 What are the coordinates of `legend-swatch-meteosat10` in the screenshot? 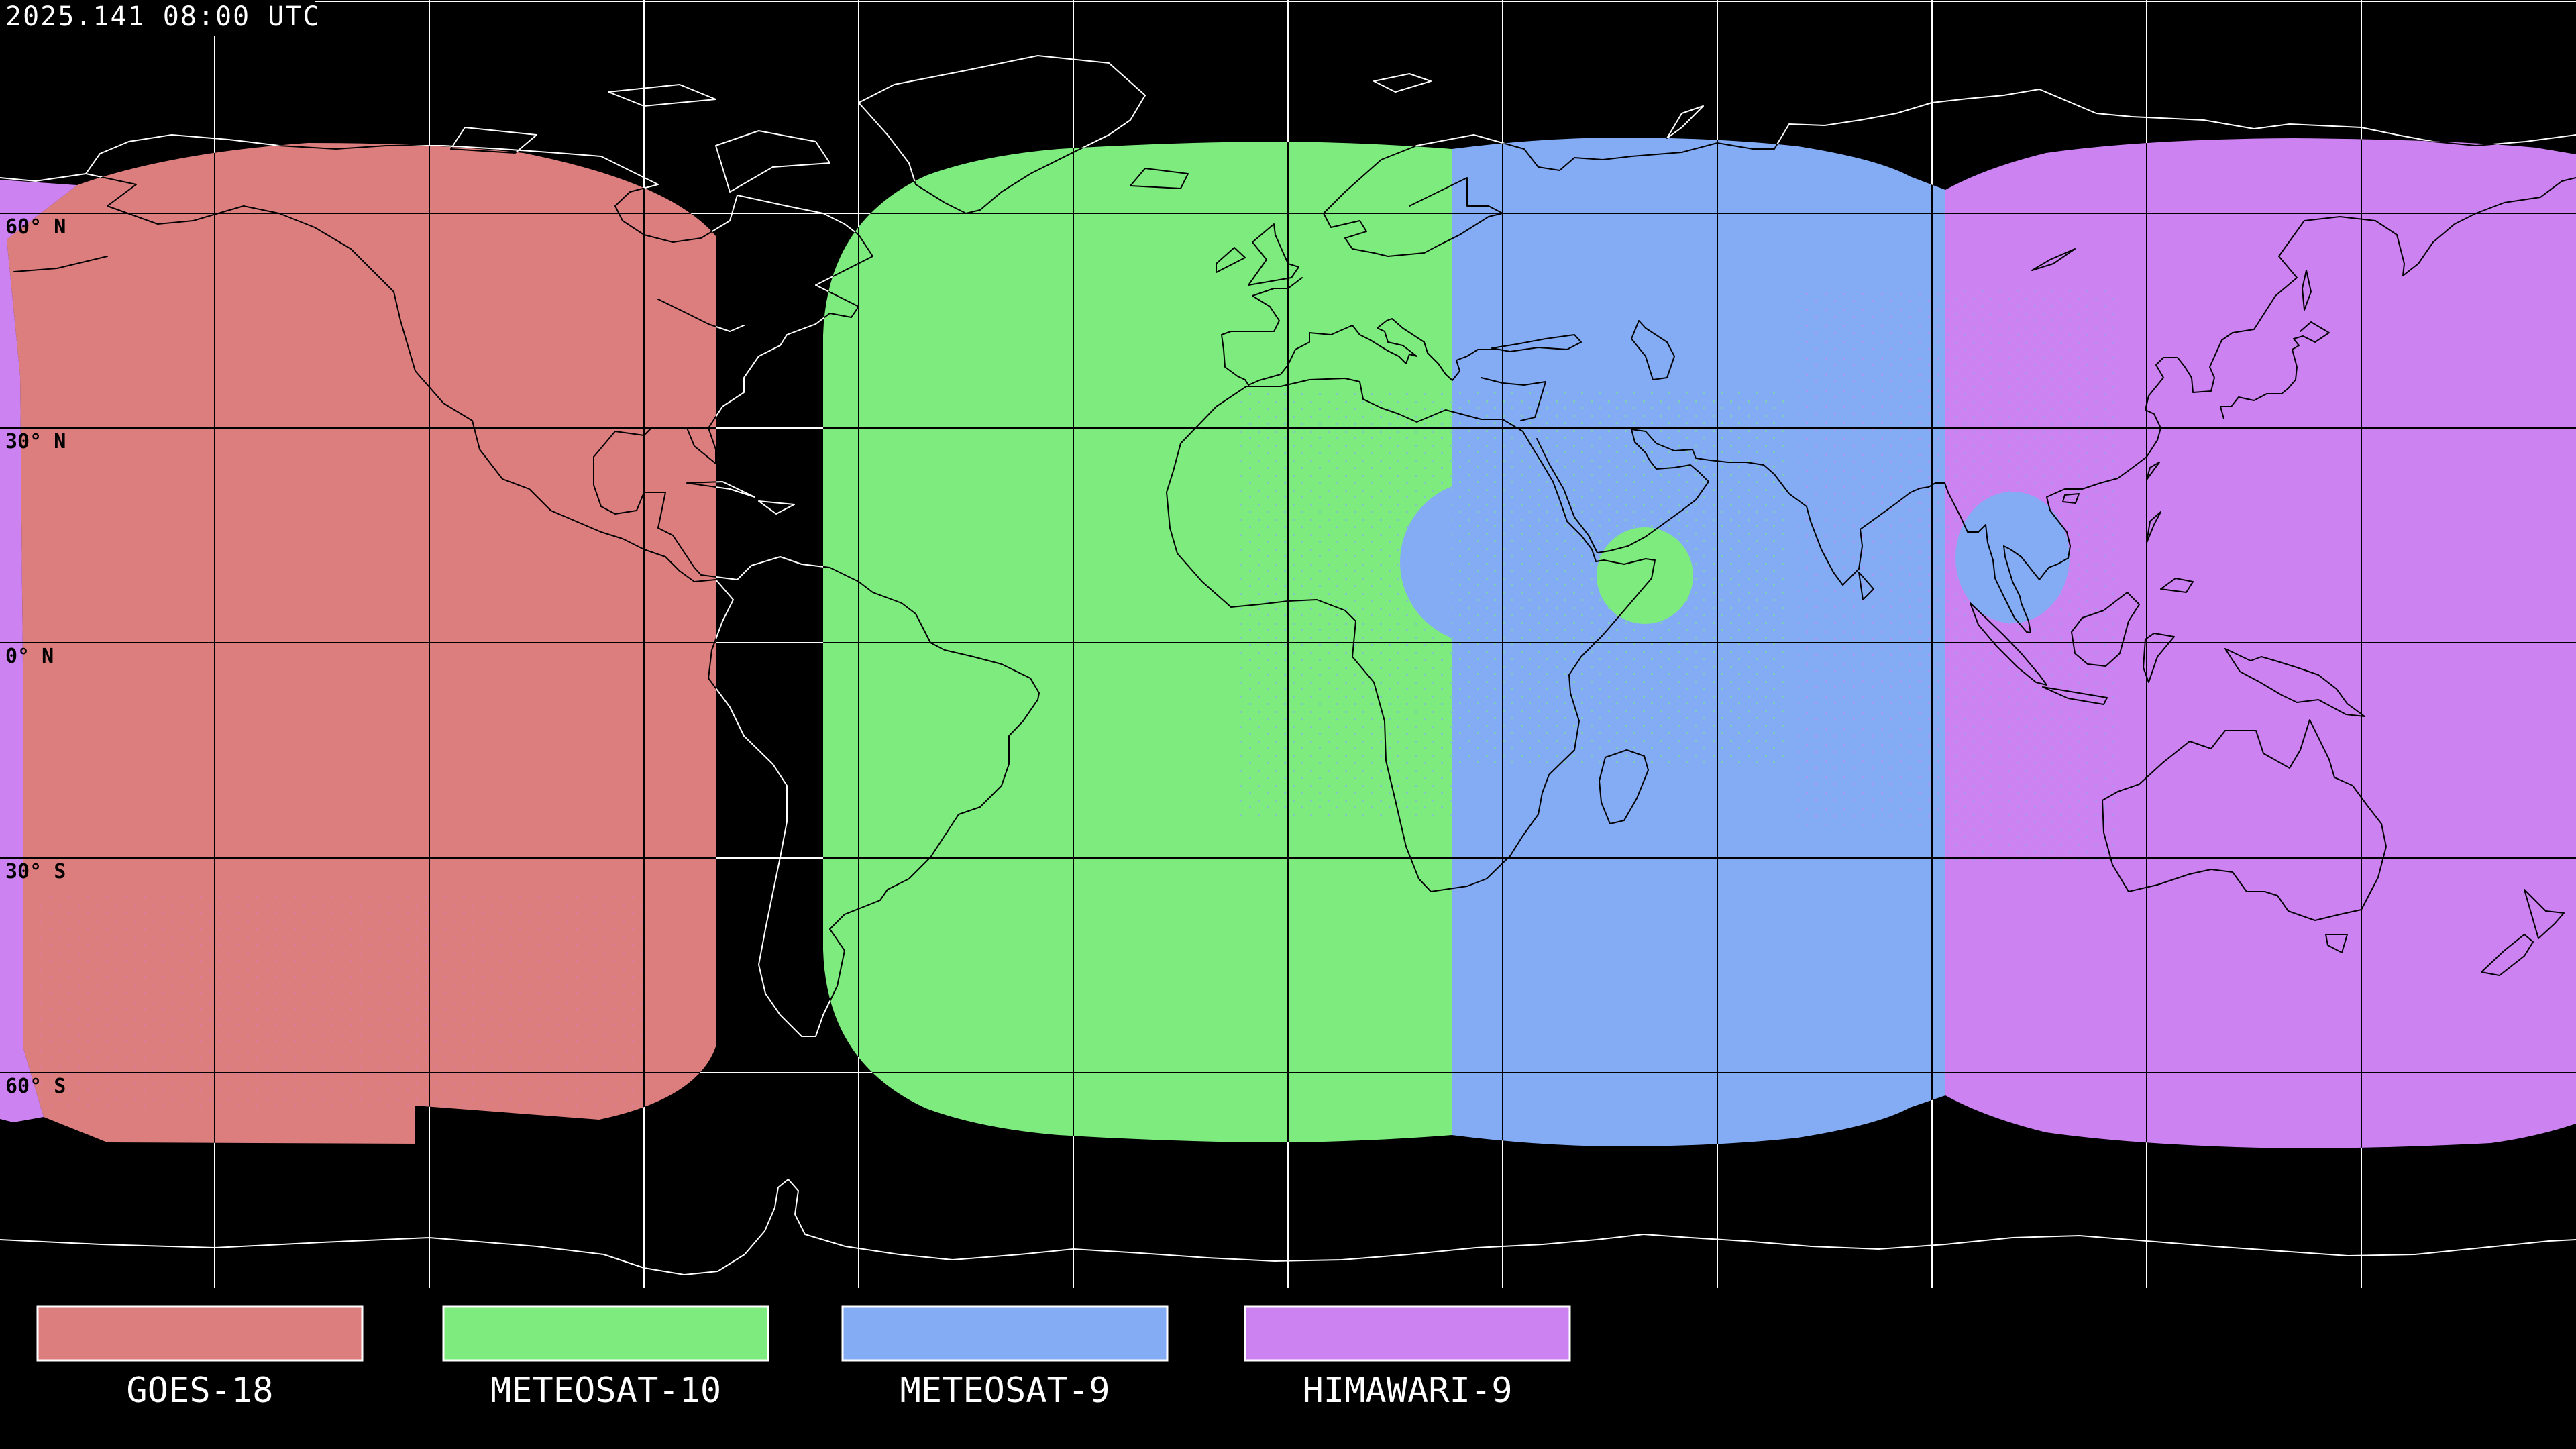 It's located at (605, 1333).